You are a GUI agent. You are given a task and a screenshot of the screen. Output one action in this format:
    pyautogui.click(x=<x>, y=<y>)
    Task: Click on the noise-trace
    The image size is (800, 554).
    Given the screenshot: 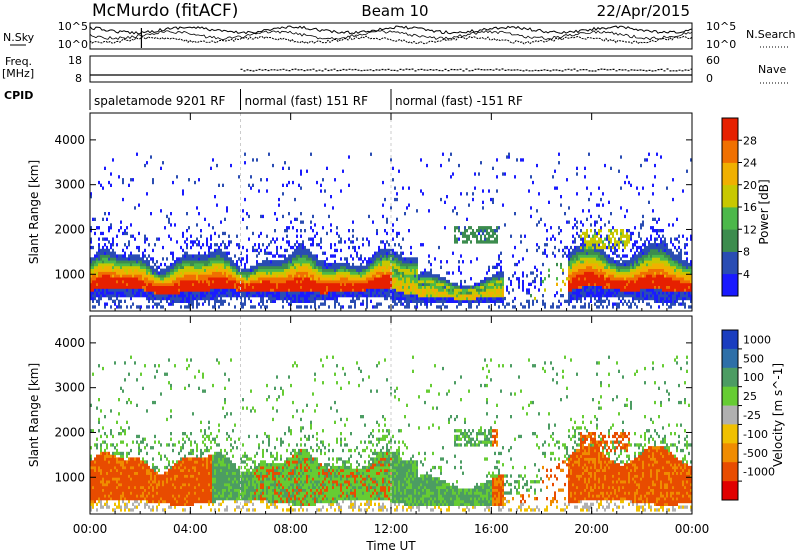 What is the action you would take?
    pyautogui.click(x=391, y=35)
    